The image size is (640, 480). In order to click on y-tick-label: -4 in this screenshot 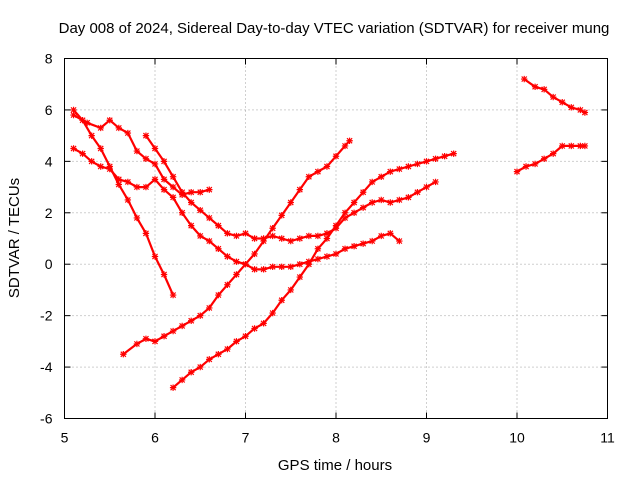, I will do `click(46, 367)`.